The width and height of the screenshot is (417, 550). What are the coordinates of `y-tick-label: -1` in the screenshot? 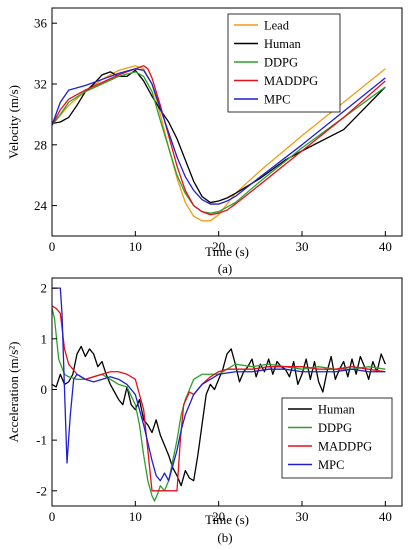 It's located at (41, 440).